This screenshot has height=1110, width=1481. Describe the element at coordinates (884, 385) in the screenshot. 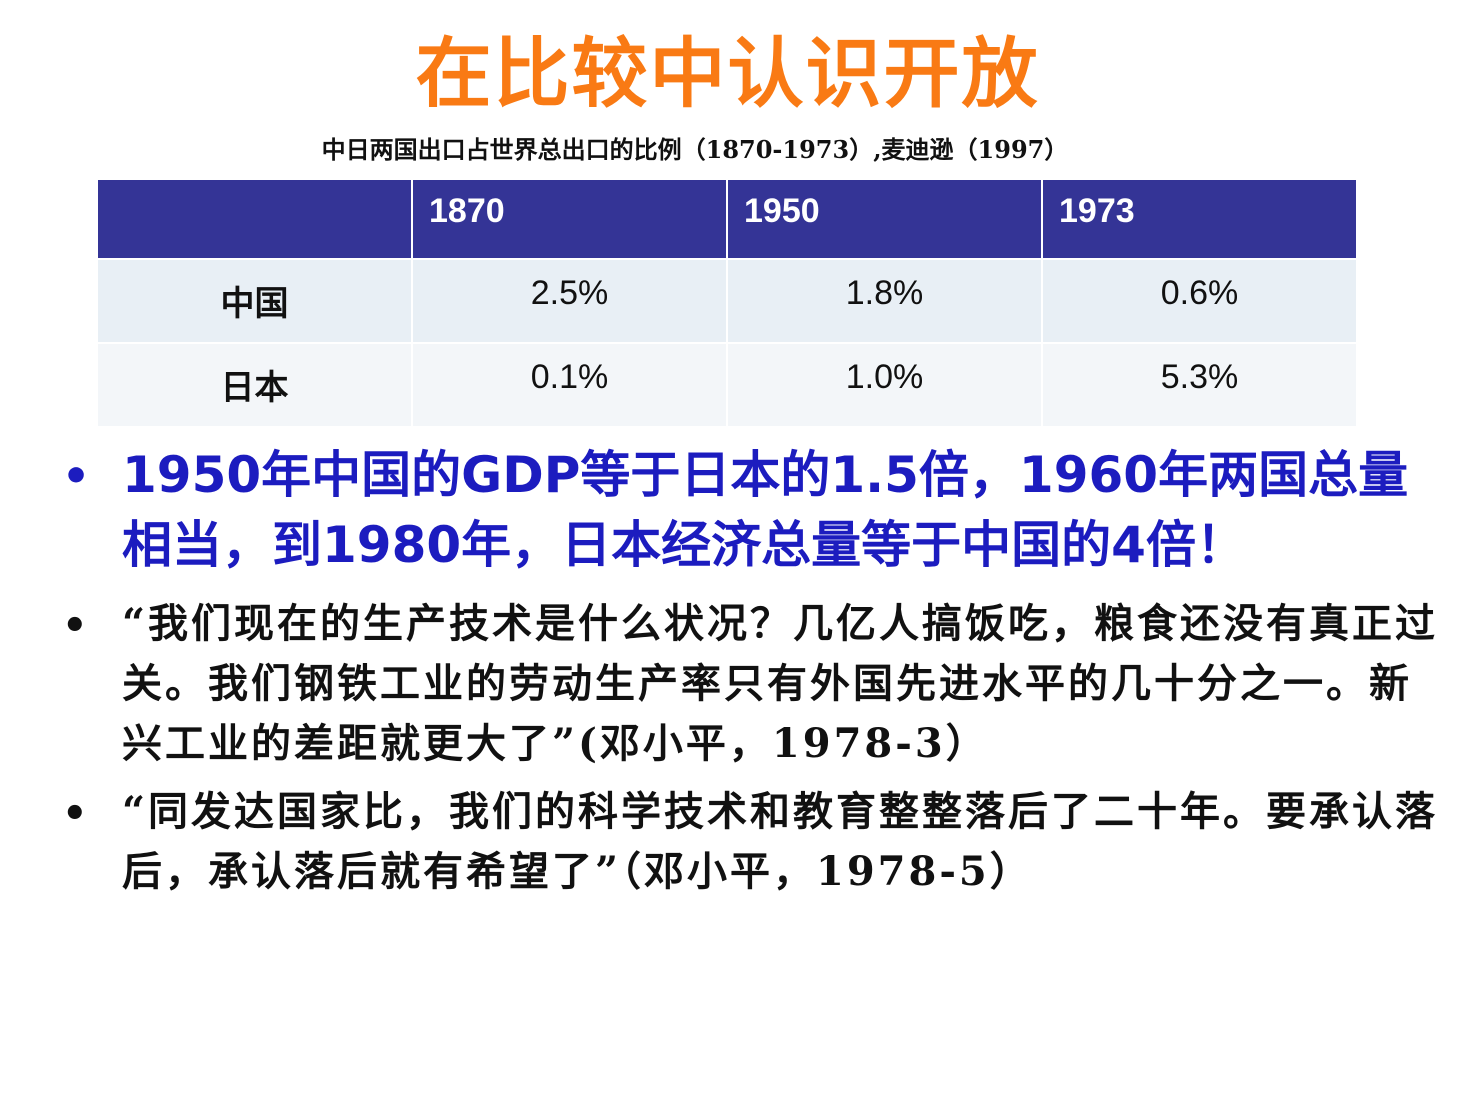

I see `table-cell: 1.0%` at that location.